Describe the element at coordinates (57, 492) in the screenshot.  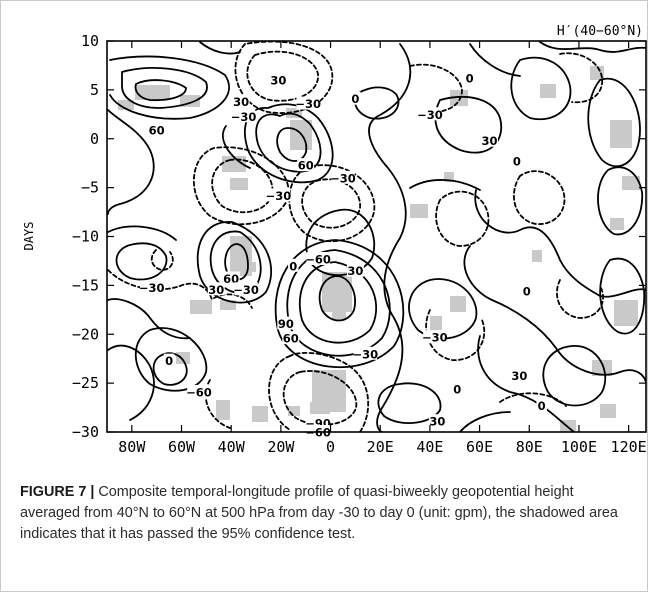
I see `caption-label: FIGURE 7 |` at that location.